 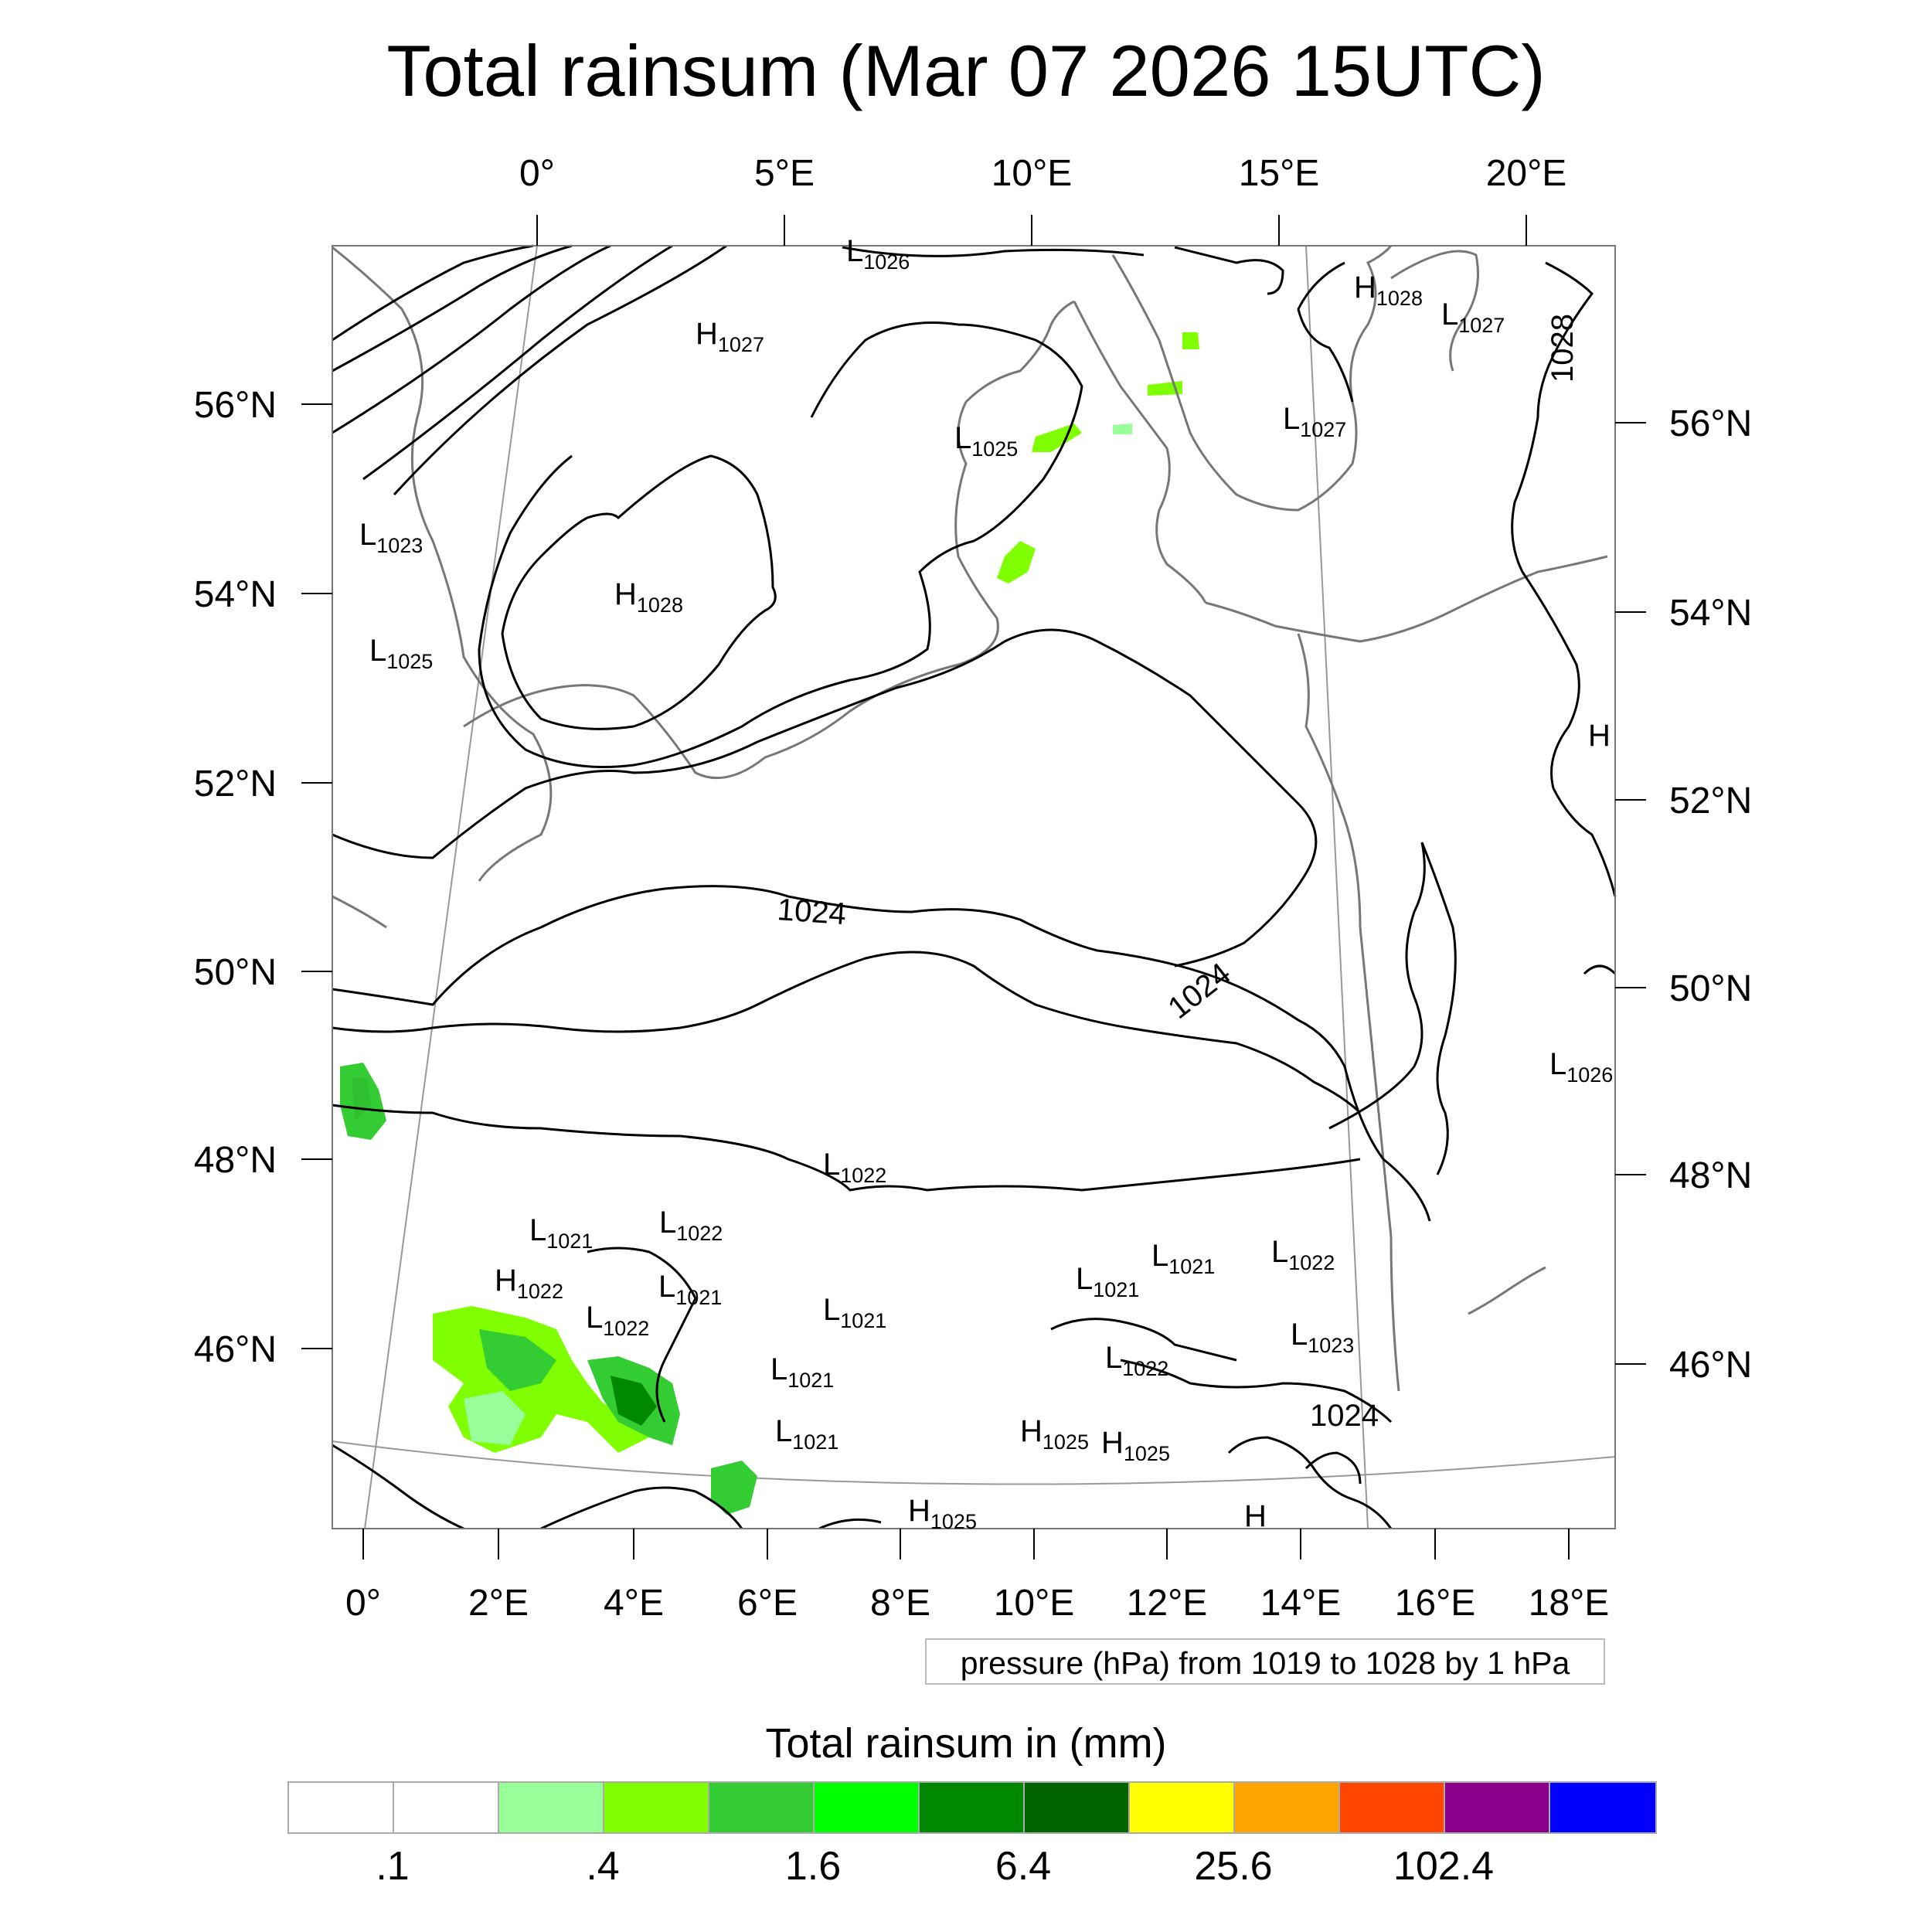 What do you see at coordinates (734, 1488) in the screenshot?
I see `rain-patch-alps` at bounding box center [734, 1488].